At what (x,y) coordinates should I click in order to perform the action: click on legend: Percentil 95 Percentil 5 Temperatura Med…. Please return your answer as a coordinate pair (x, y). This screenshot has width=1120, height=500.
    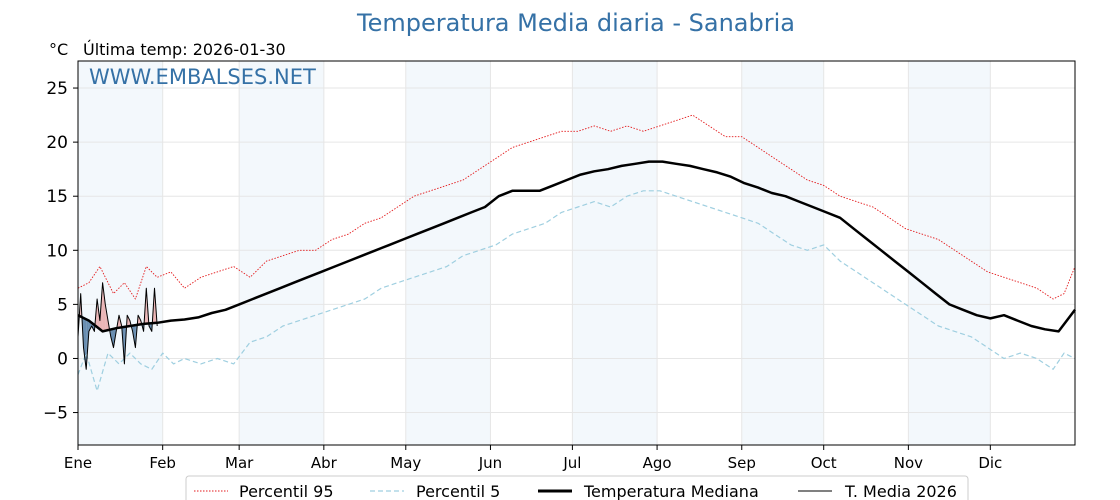
    Looking at the image, I should click on (577, 487).